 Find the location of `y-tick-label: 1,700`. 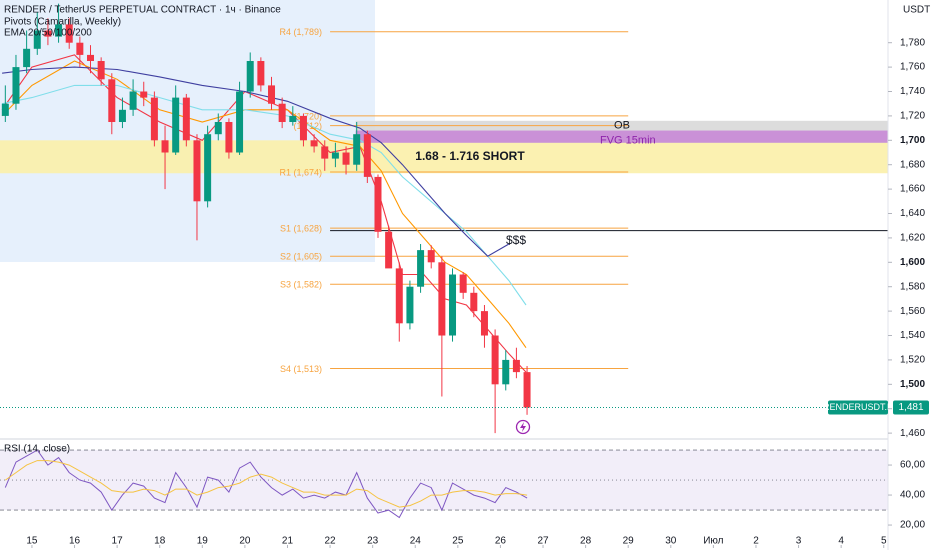

y-tick-label: 1,700 is located at coordinates (912, 140).